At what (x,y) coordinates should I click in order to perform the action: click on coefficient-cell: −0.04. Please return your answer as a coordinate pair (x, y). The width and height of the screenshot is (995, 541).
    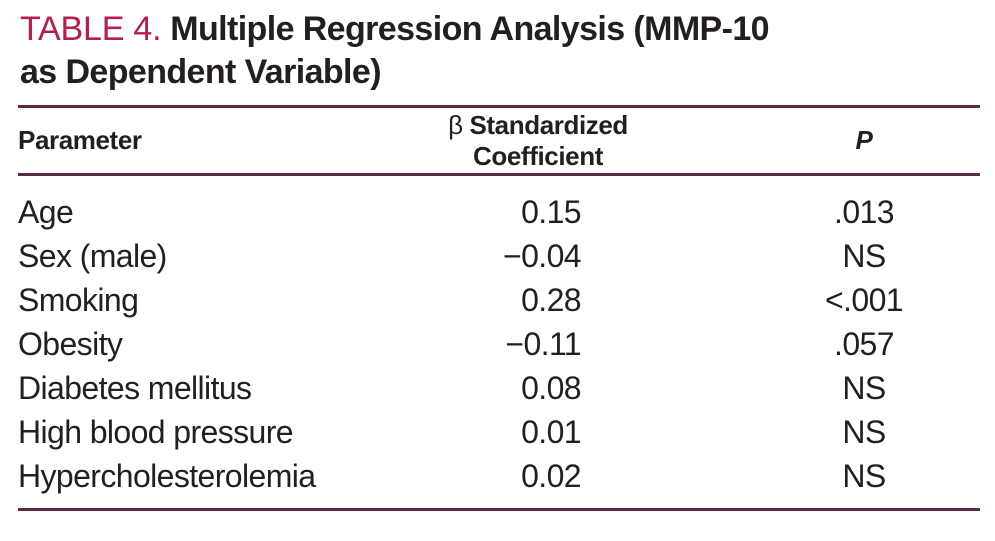
    Looking at the image, I should click on (518, 256).